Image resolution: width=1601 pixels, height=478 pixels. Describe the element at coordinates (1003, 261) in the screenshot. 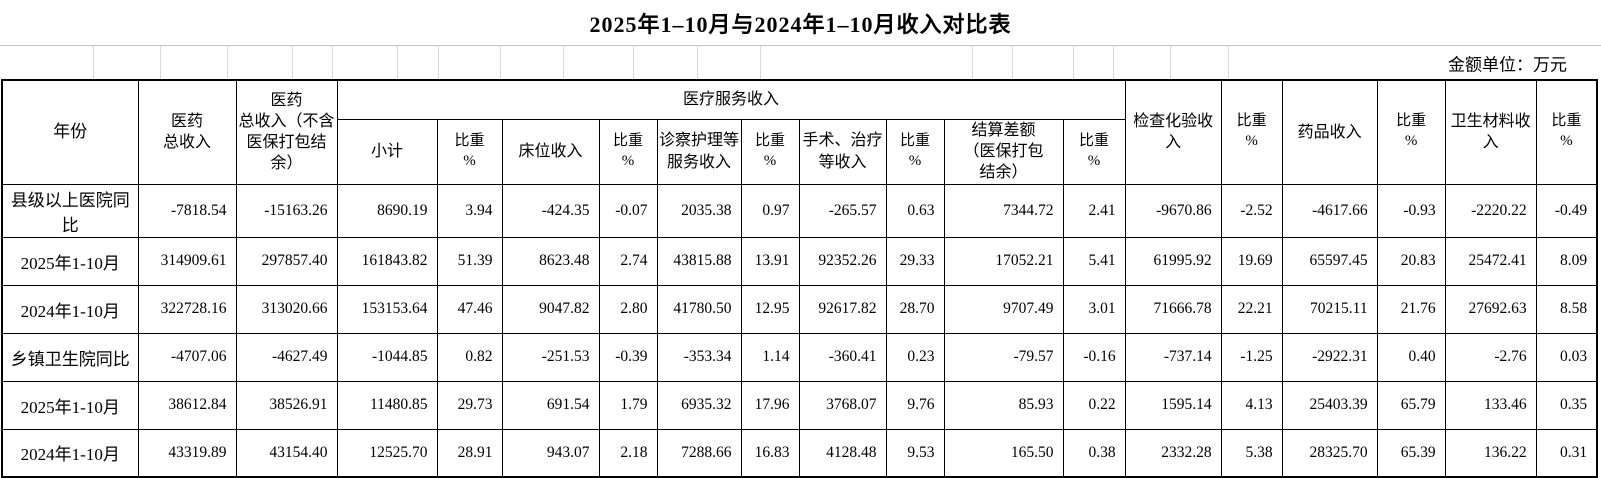

I see `value-cell: 17052.21` at that location.